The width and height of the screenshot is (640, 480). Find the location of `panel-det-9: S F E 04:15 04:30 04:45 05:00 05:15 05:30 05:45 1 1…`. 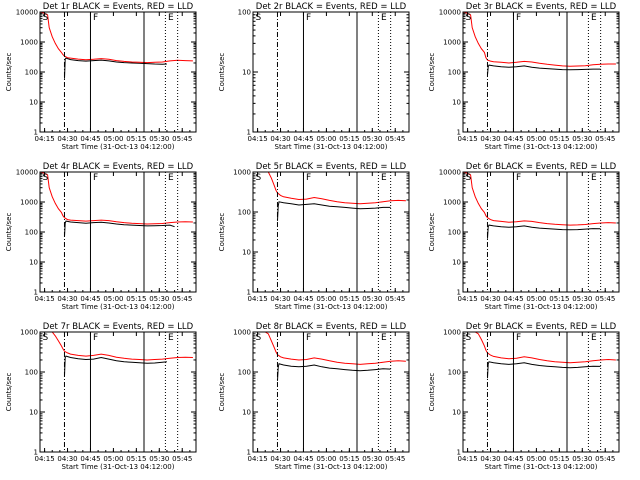

panel-det-9: S F E 04:15 04:30 04:45 05:00 05:15 05:30 05:45 1 1… is located at coordinates (524, 396).